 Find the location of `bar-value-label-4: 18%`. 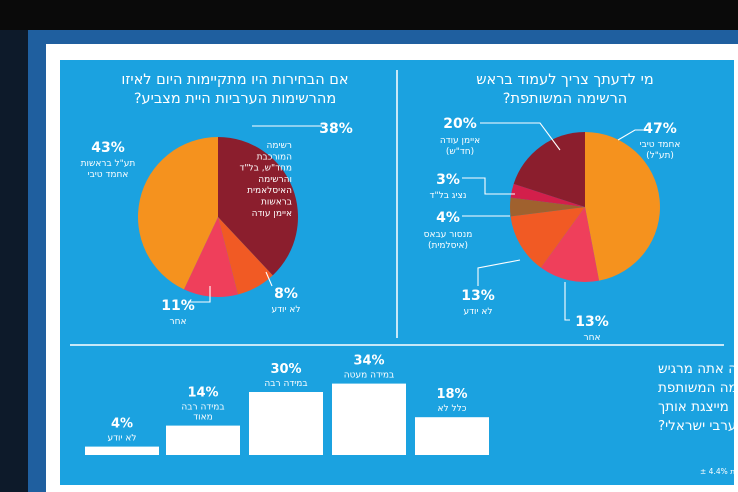

bar-value-label-4: 18% is located at coordinates (451, 394).